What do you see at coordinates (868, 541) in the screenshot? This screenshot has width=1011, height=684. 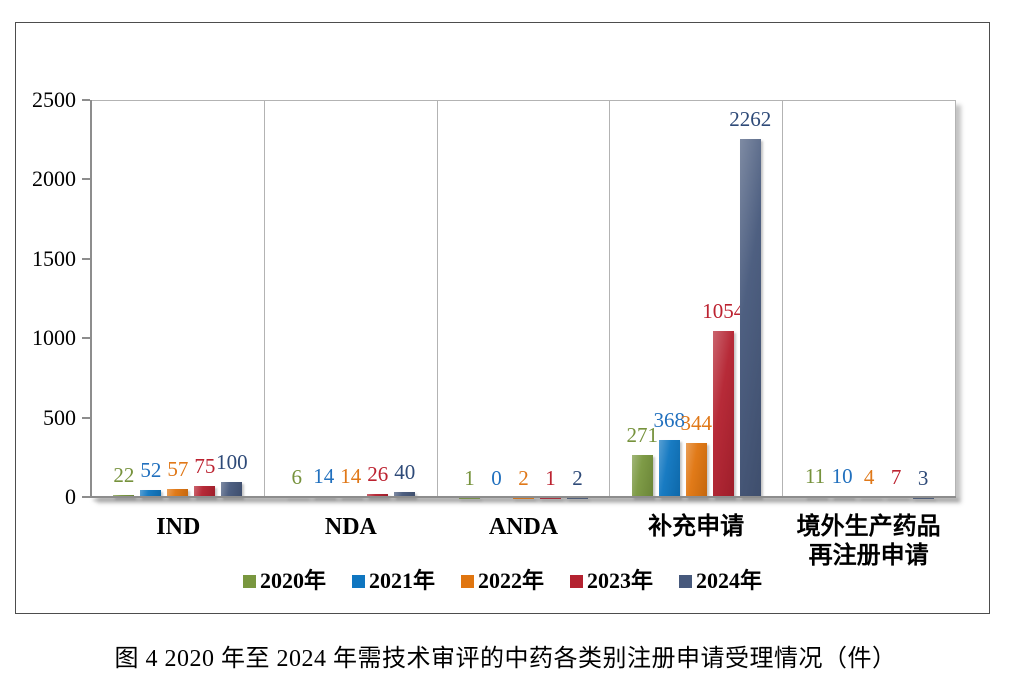 I see `category-label: 境外生产药品 再注册申请` at bounding box center [868, 541].